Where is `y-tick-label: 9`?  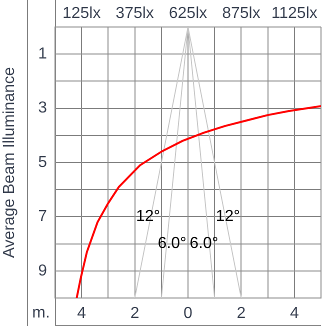 y-tick-label: 9 is located at coordinates (43, 271).